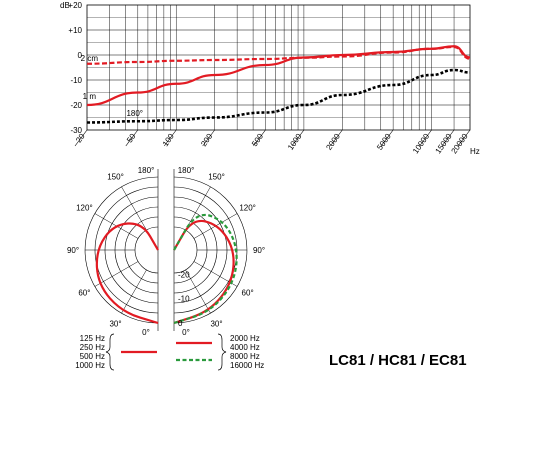 This screenshot has height=450, width=550. Describe the element at coordinates (186, 332) in the screenshot. I see `polar-angle-label-right: 0°` at that location.